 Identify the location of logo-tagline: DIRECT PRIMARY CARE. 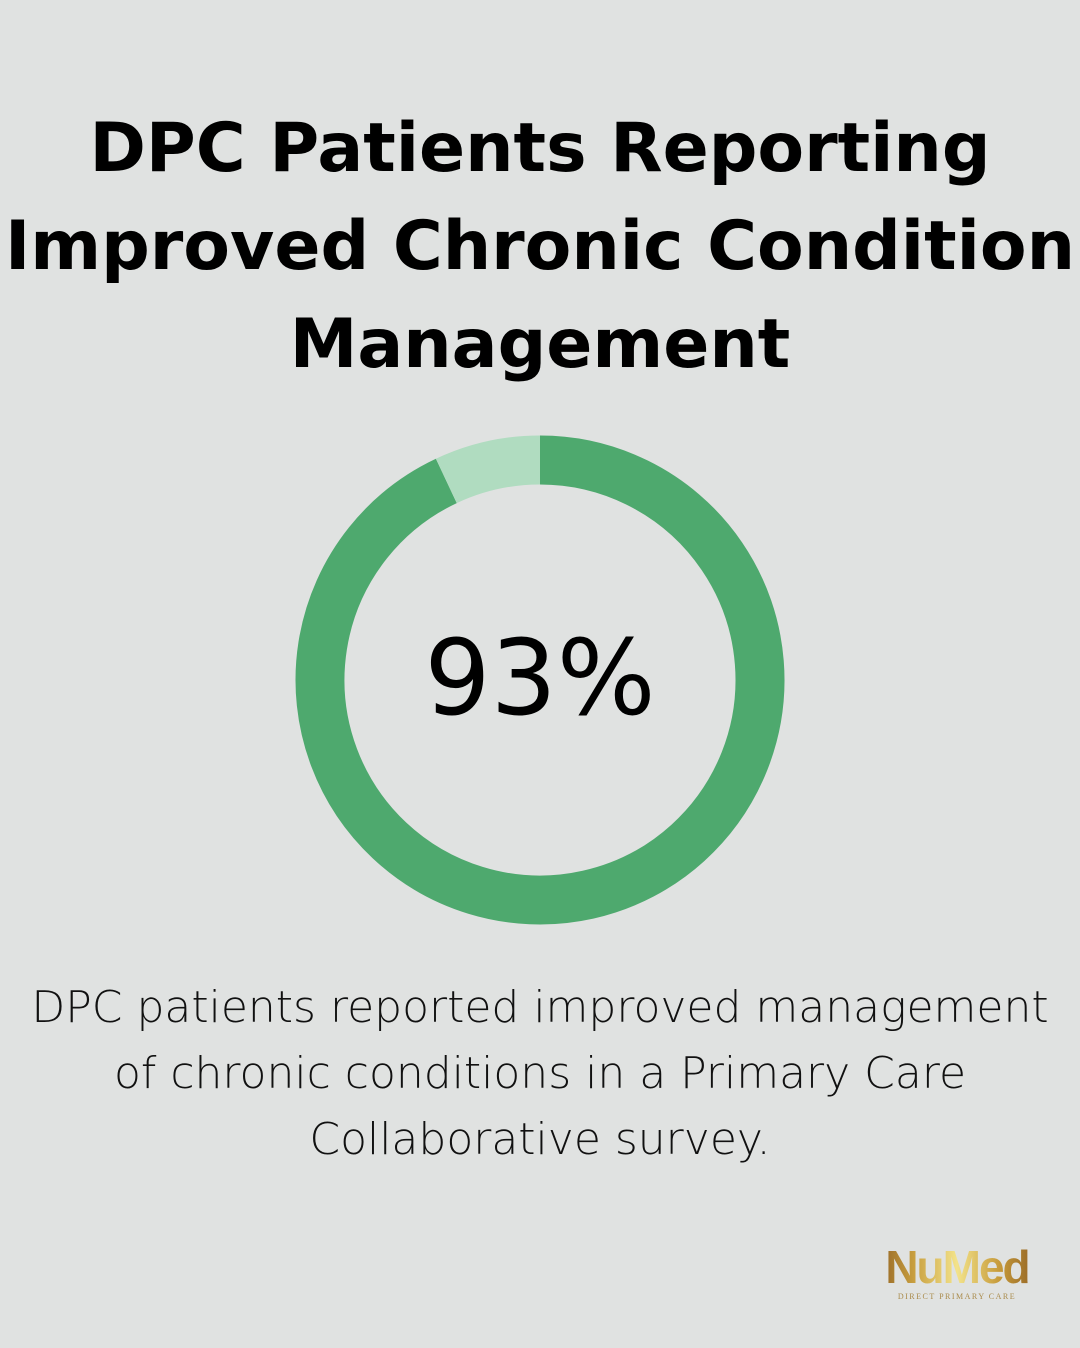
(957, 1296).